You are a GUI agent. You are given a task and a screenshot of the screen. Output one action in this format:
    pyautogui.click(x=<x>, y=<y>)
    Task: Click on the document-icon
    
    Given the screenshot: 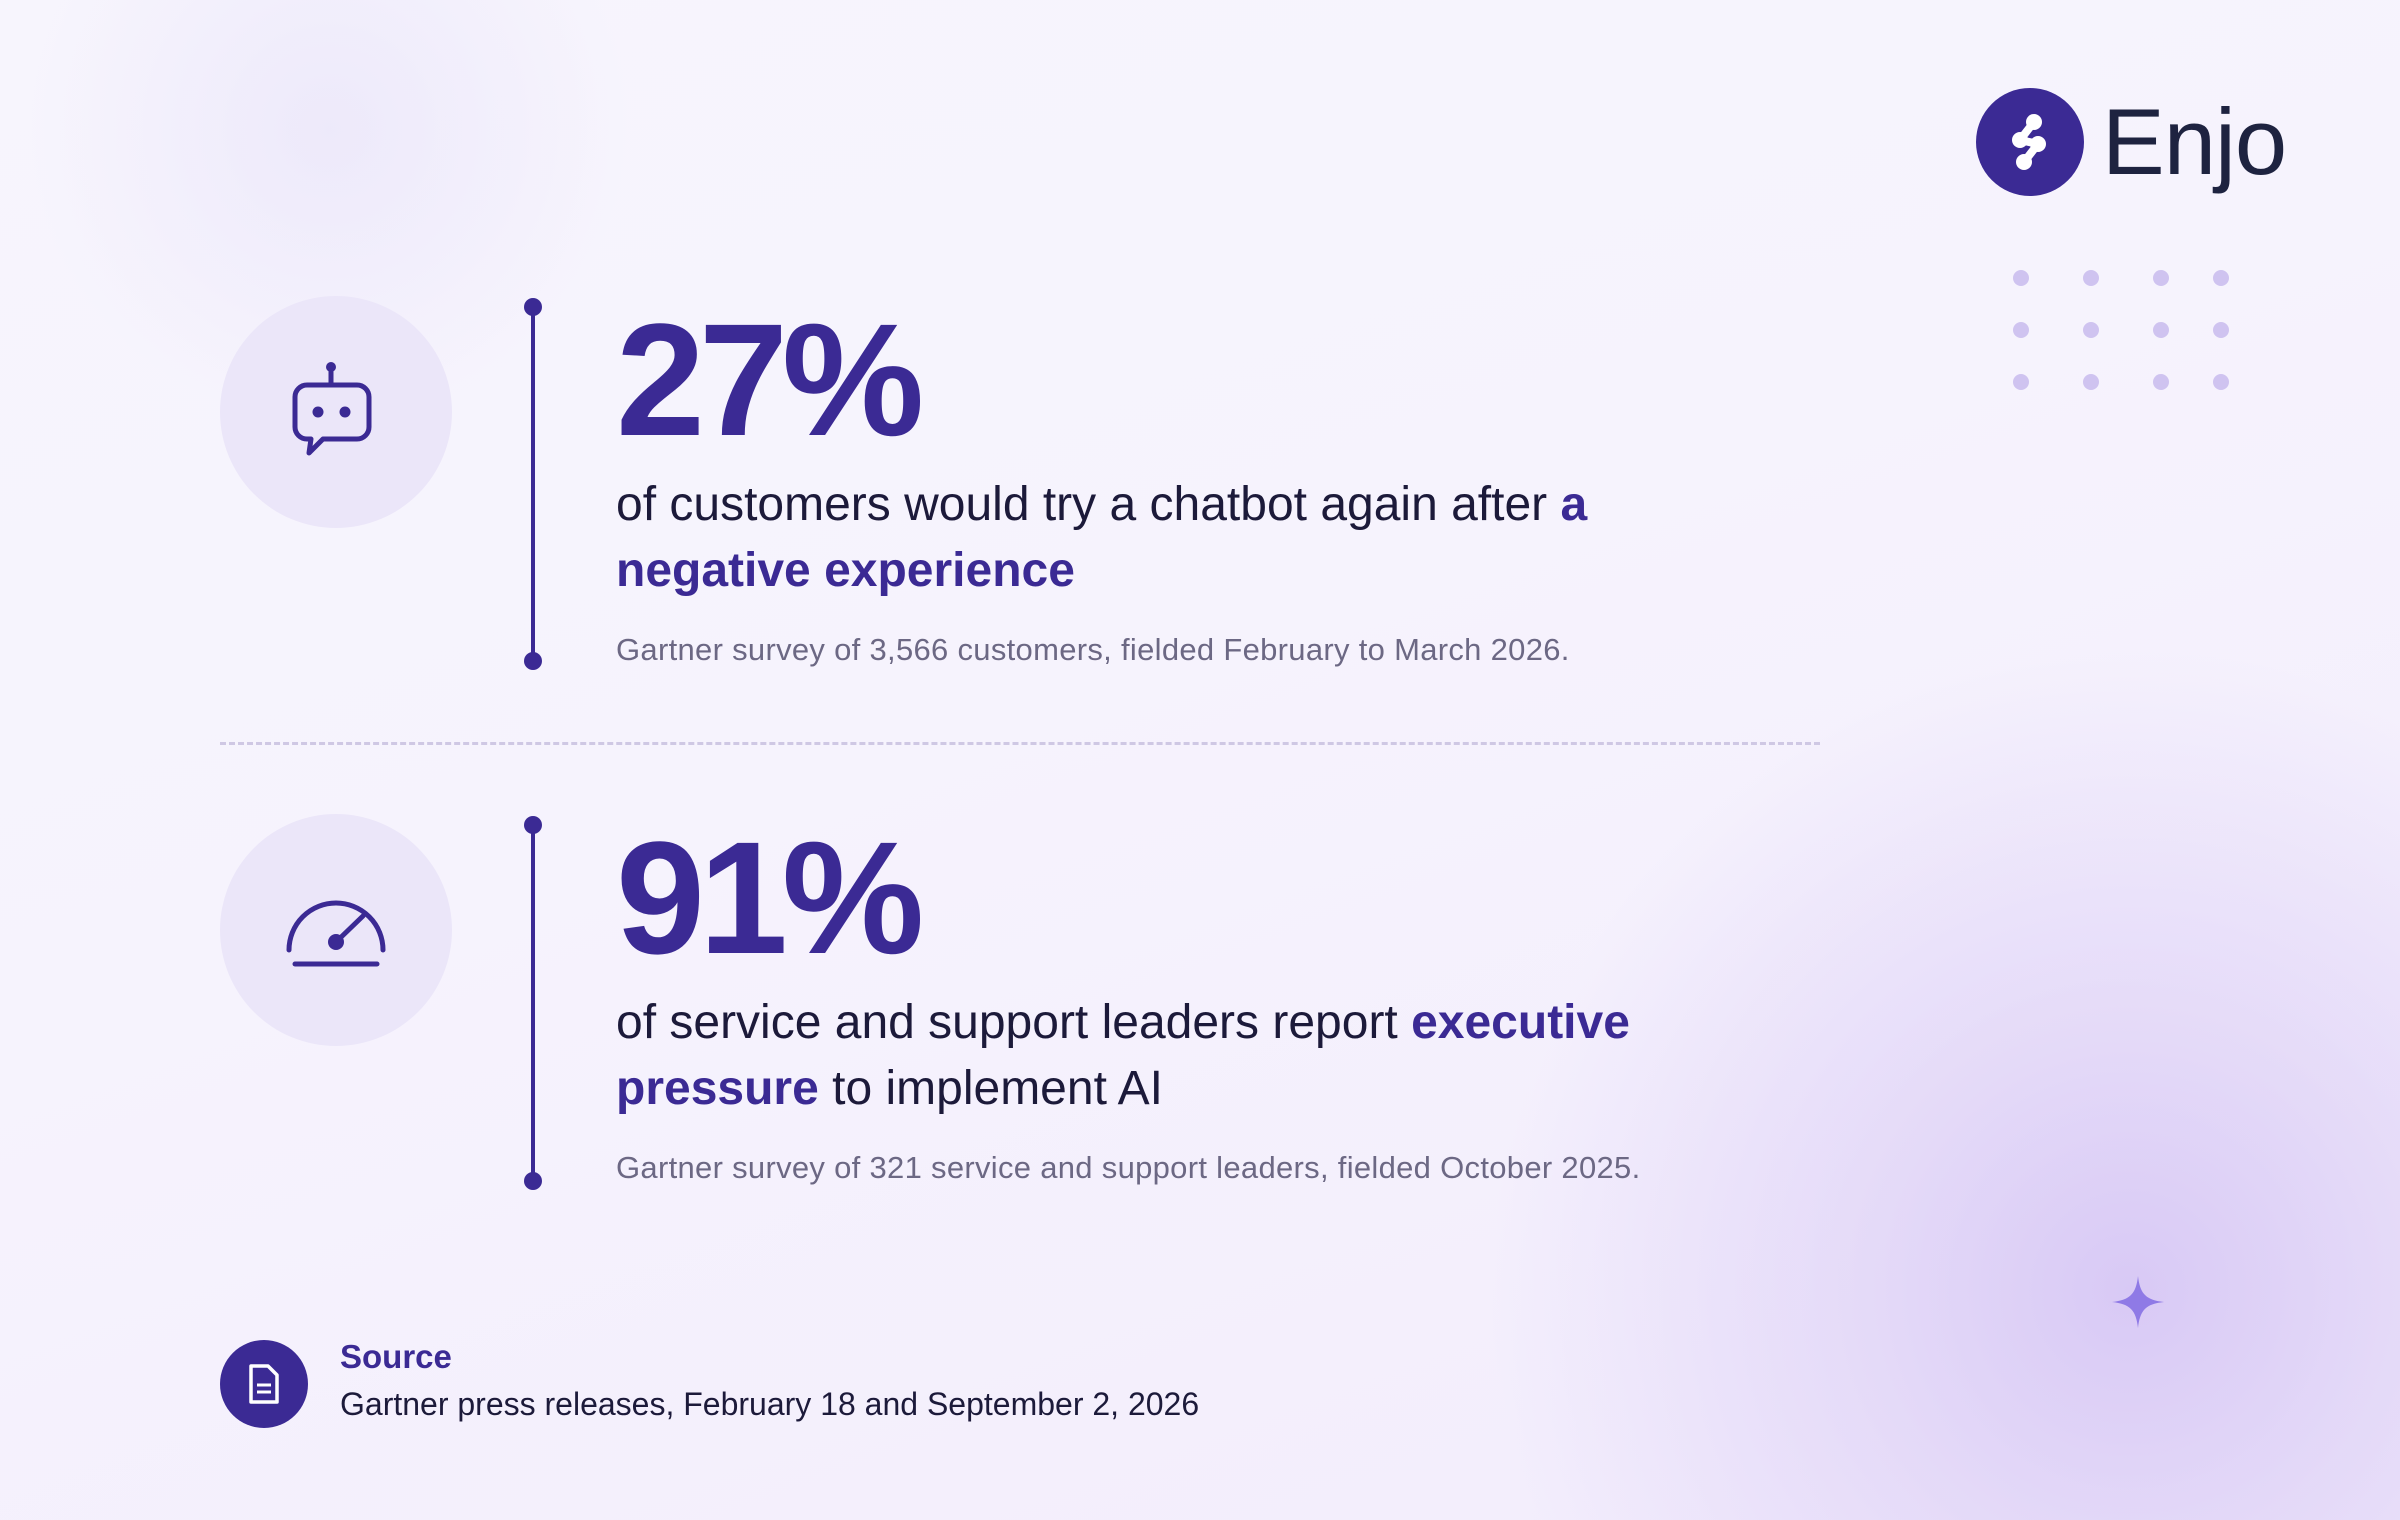 What is the action you would take?
    pyautogui.click(x=264, y=1384)
    